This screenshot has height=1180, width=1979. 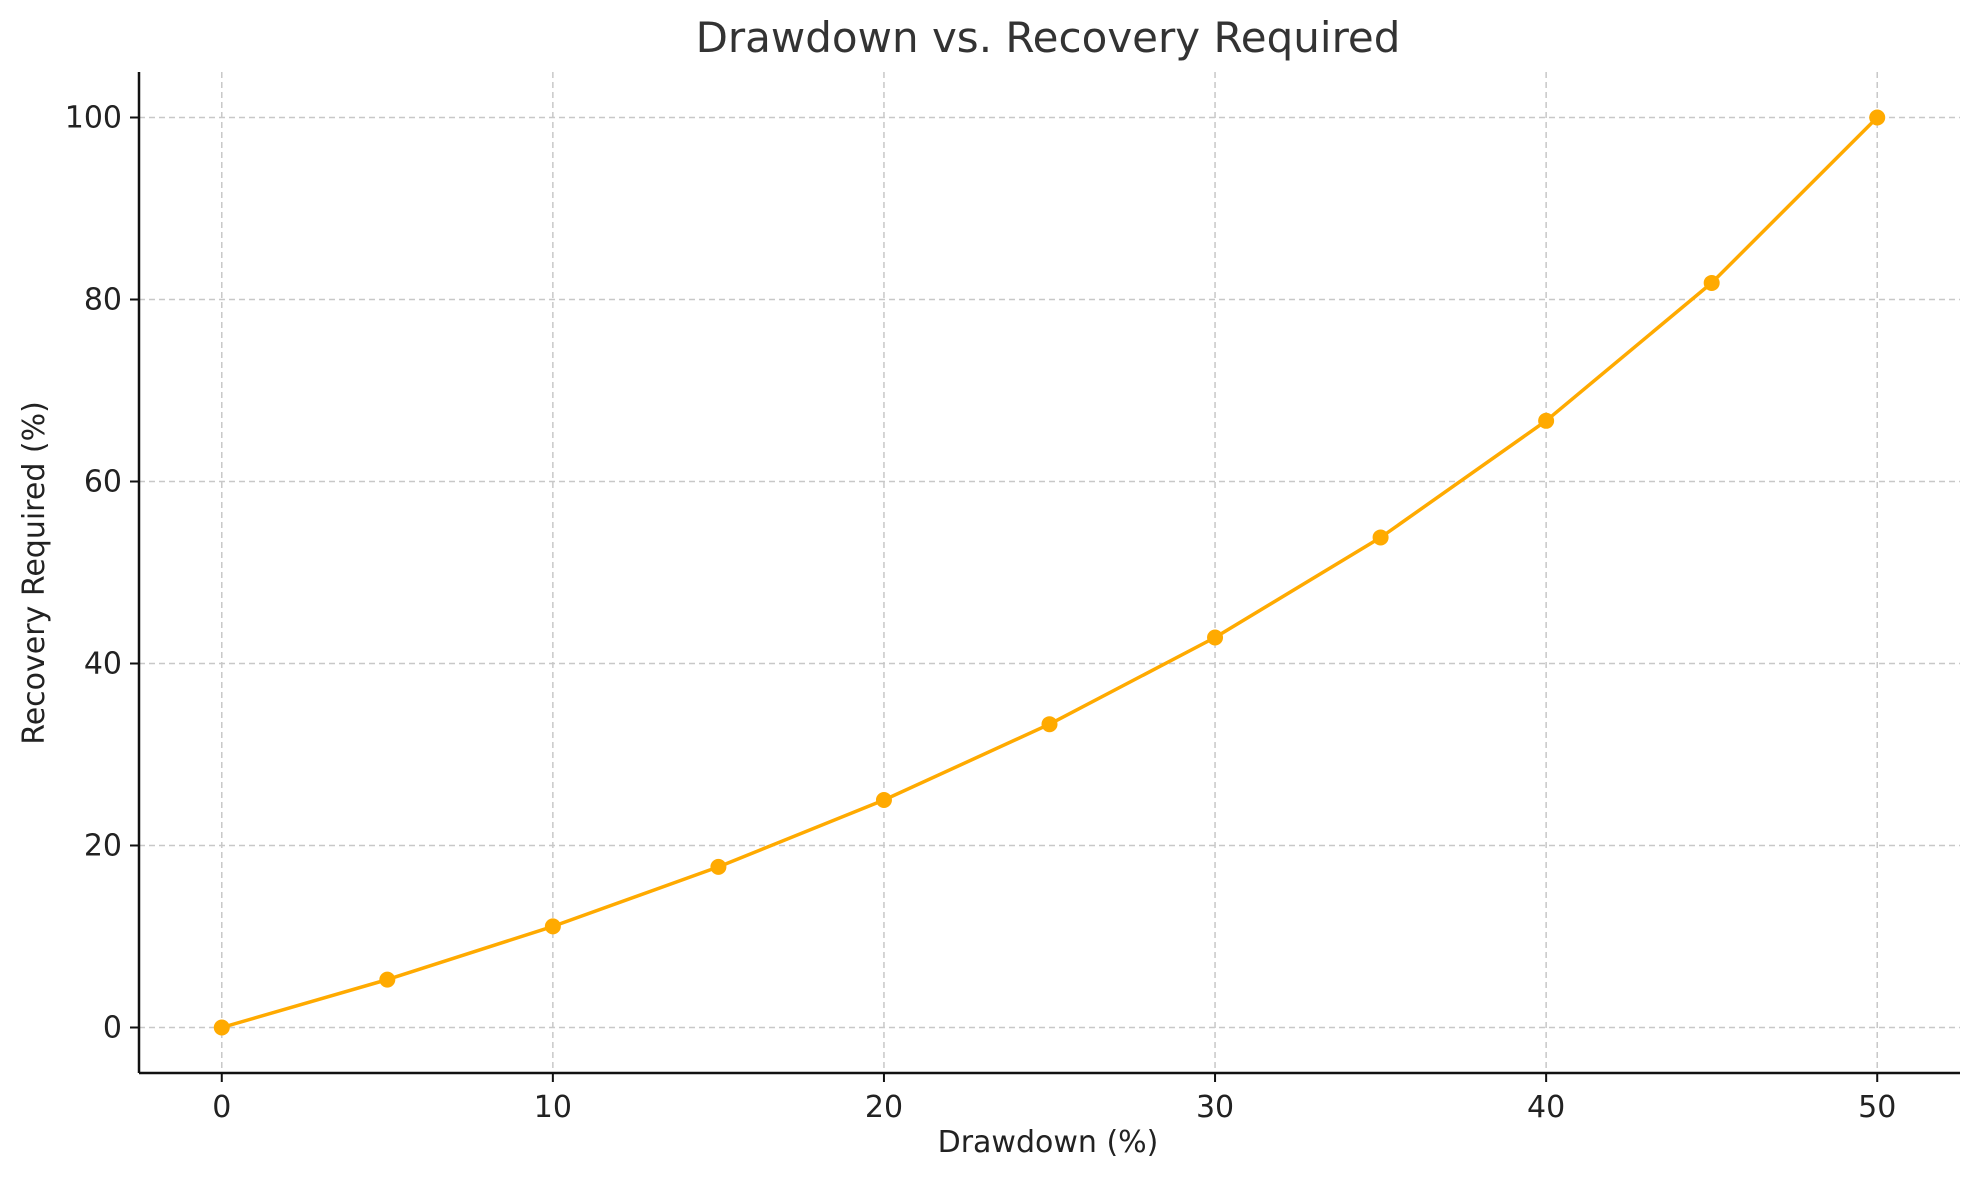 What do you see at coordinates (34, 573) in the screenshot?
I see `y-axis-label: Recovery Required (%)` at bounding box center [34, 573].